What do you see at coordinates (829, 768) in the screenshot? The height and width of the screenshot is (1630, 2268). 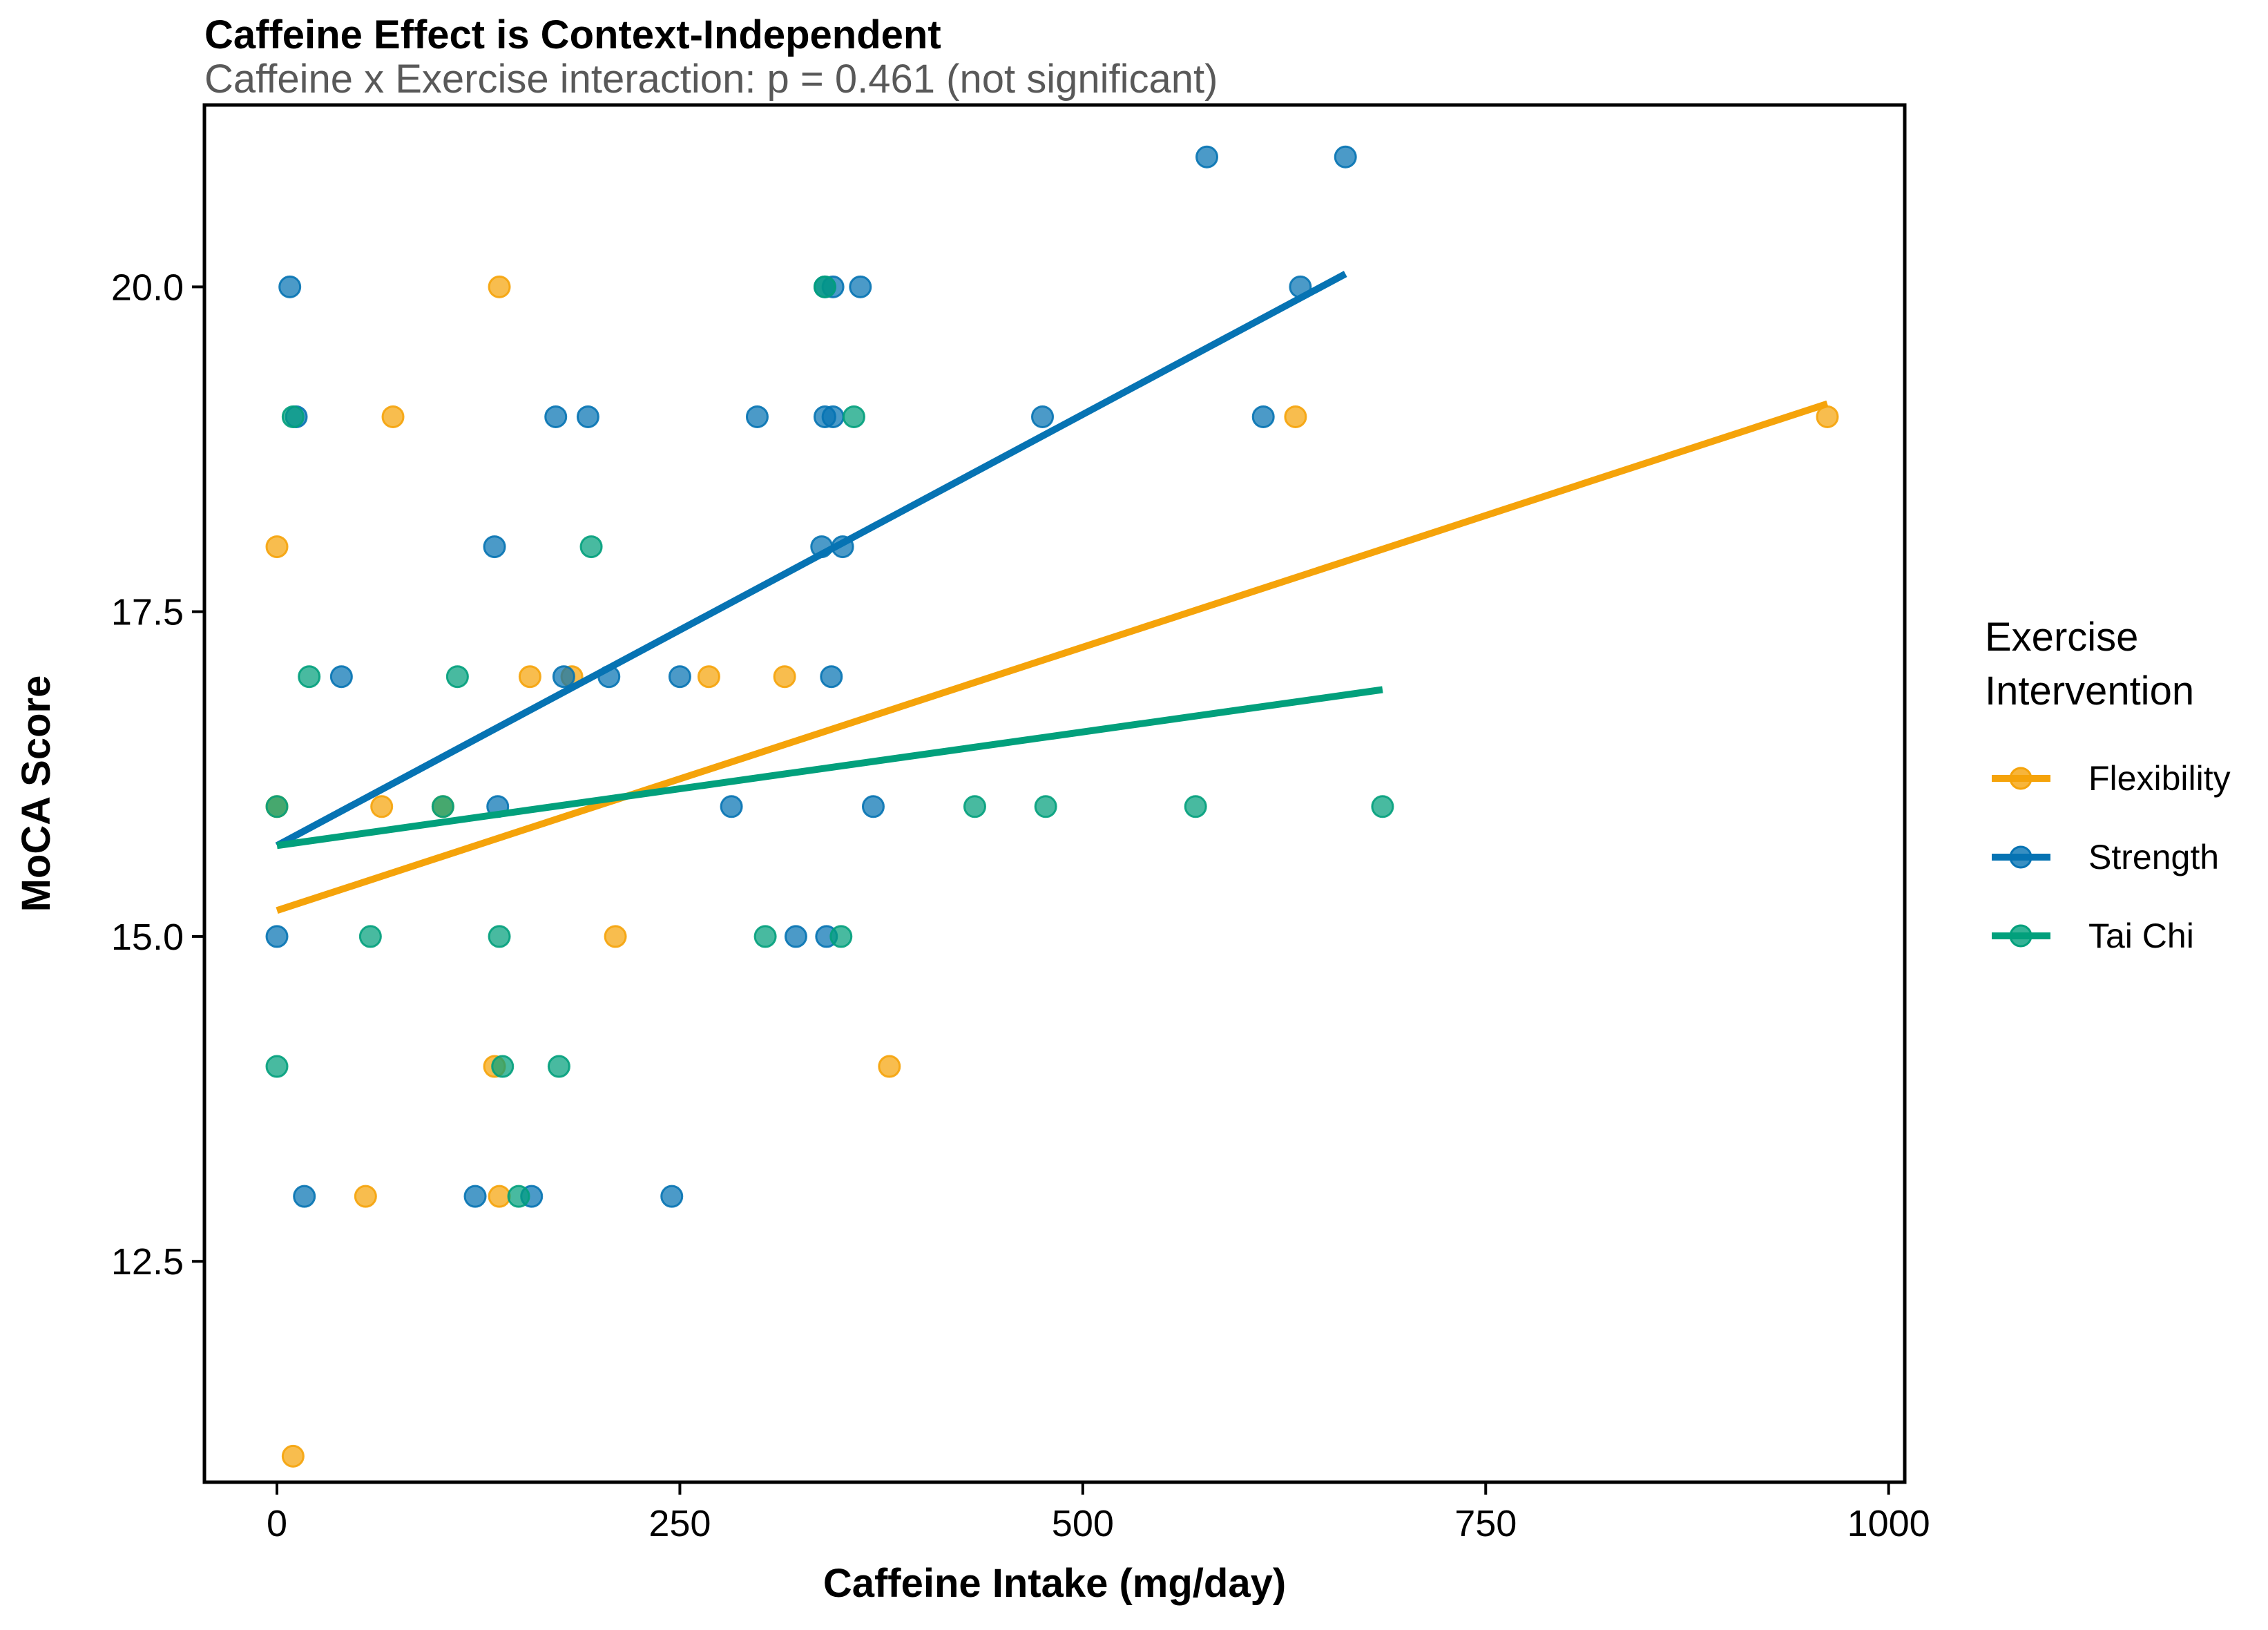 I see `trend-line-tai-chi` at bounding box center [829, 768].